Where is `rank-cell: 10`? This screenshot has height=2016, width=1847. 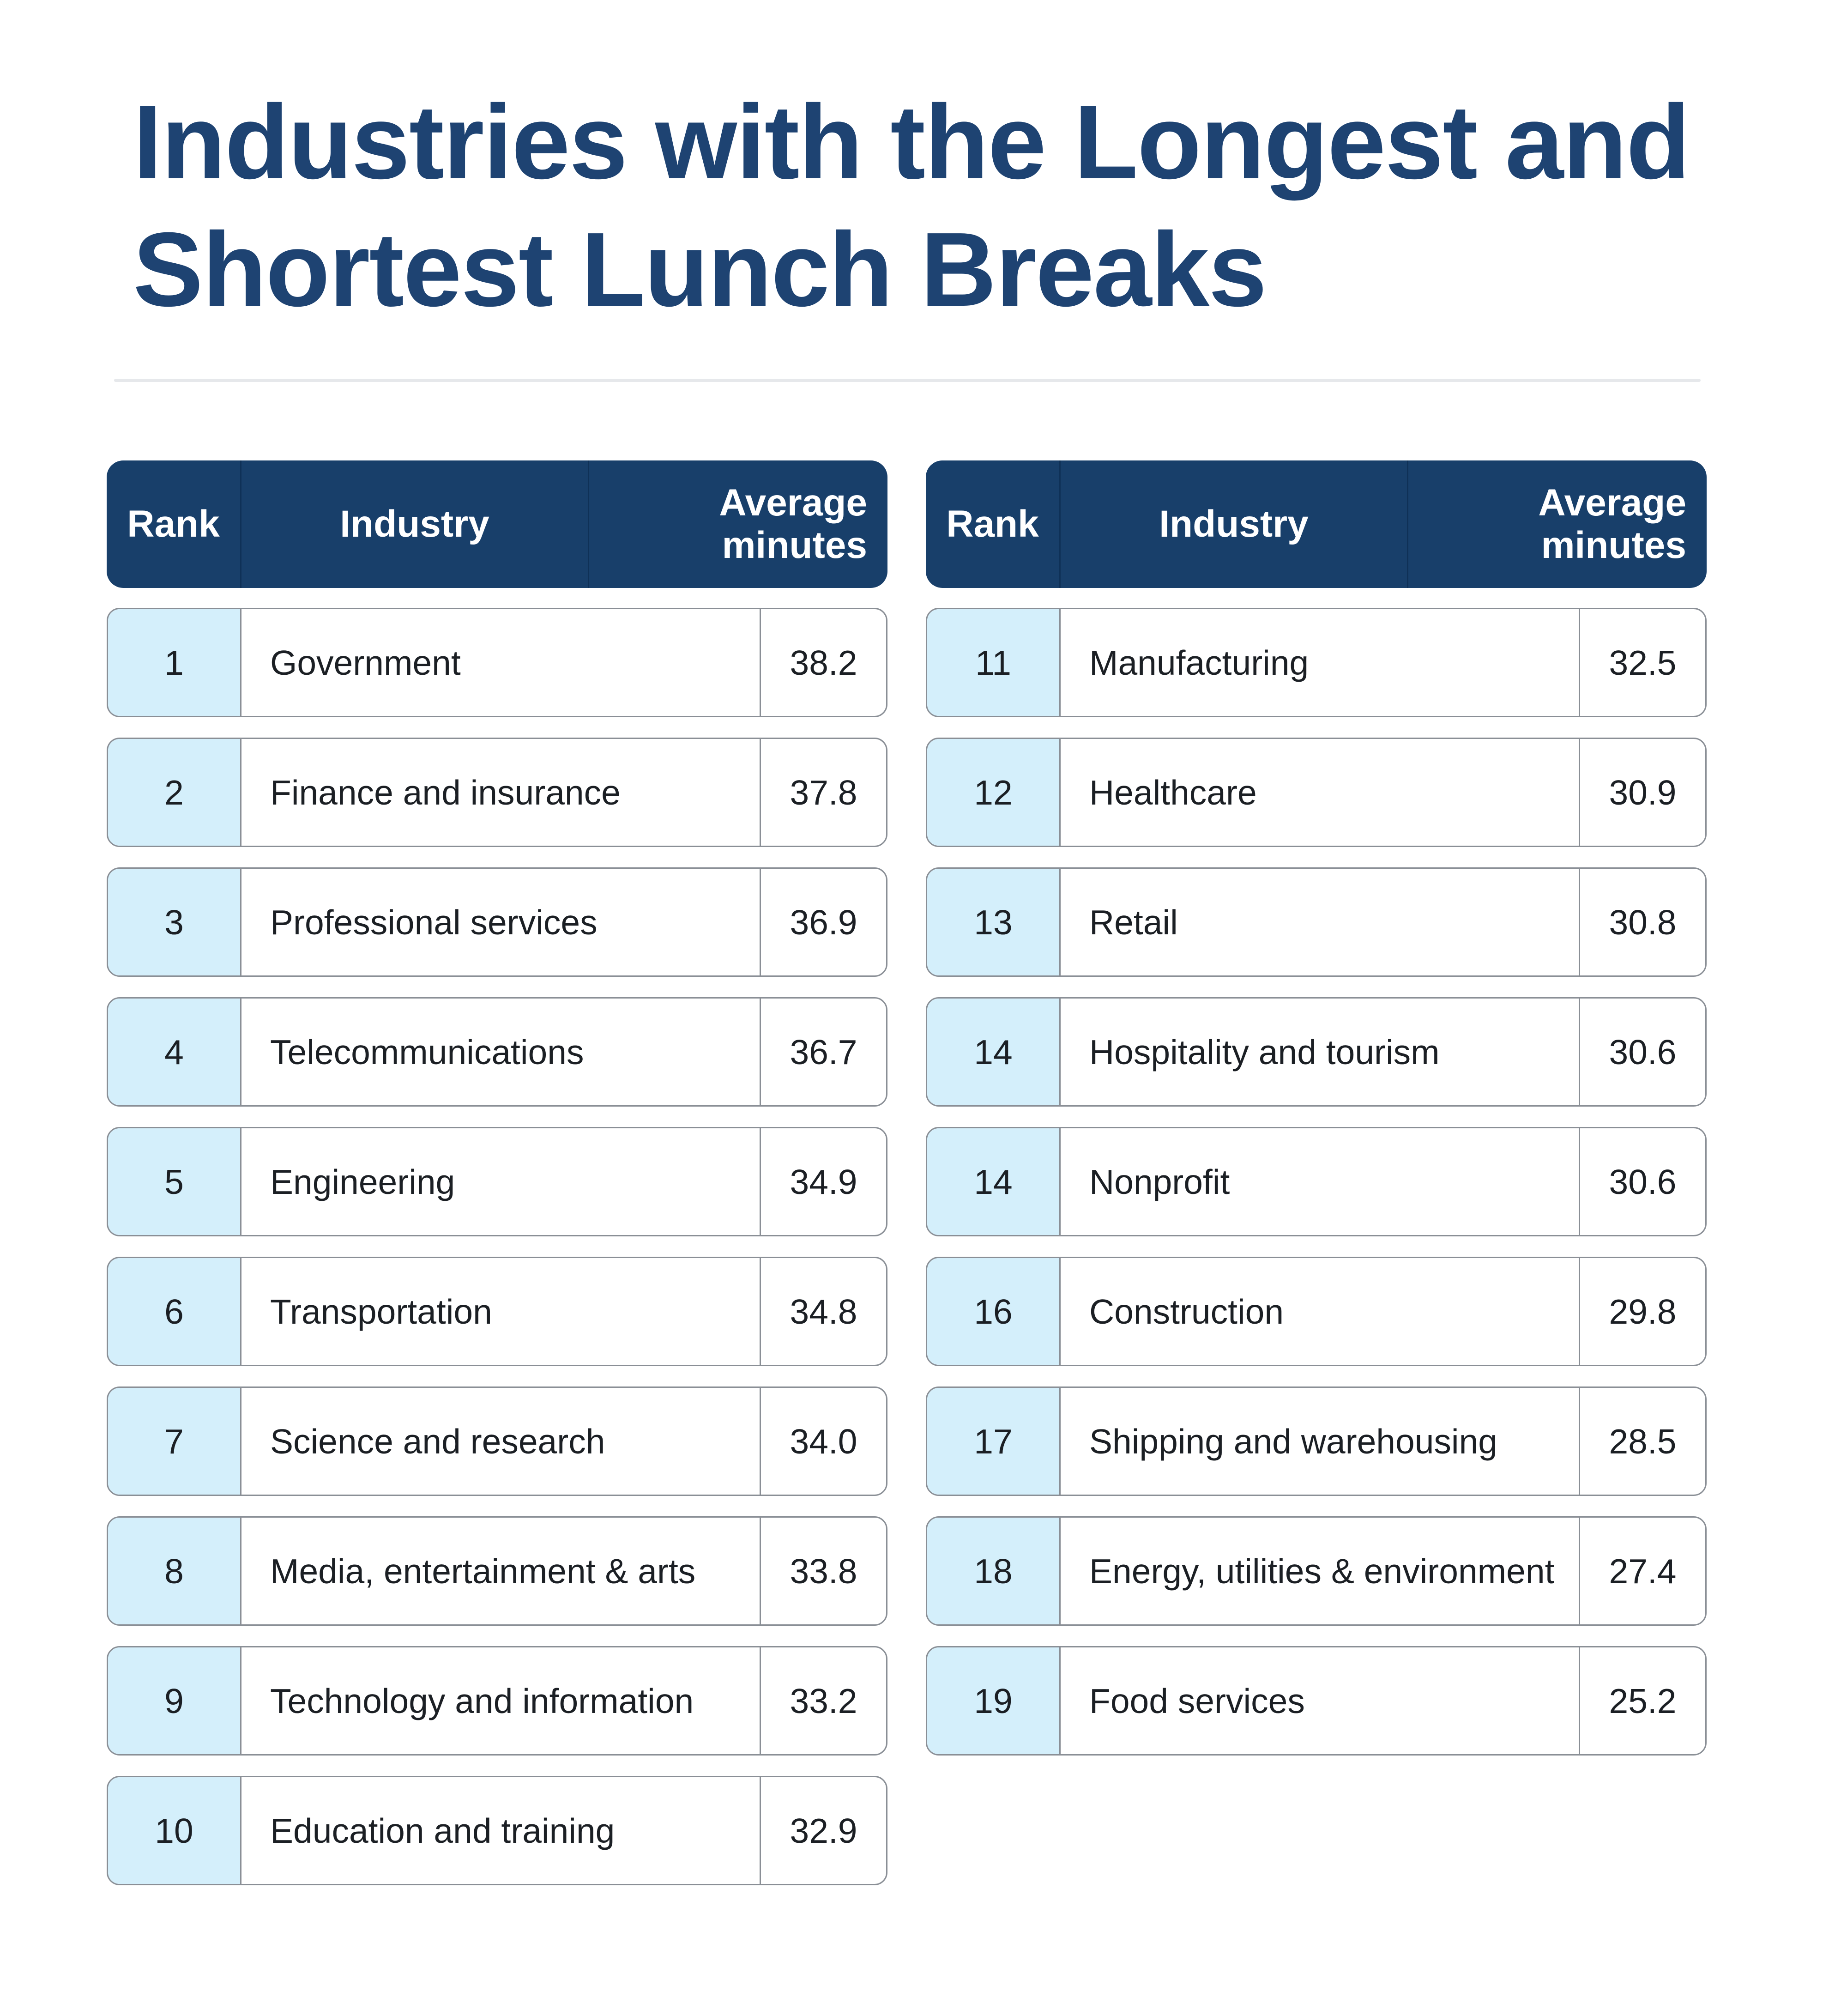
rank-cell: 10 is located at coordinates (174, 1831).